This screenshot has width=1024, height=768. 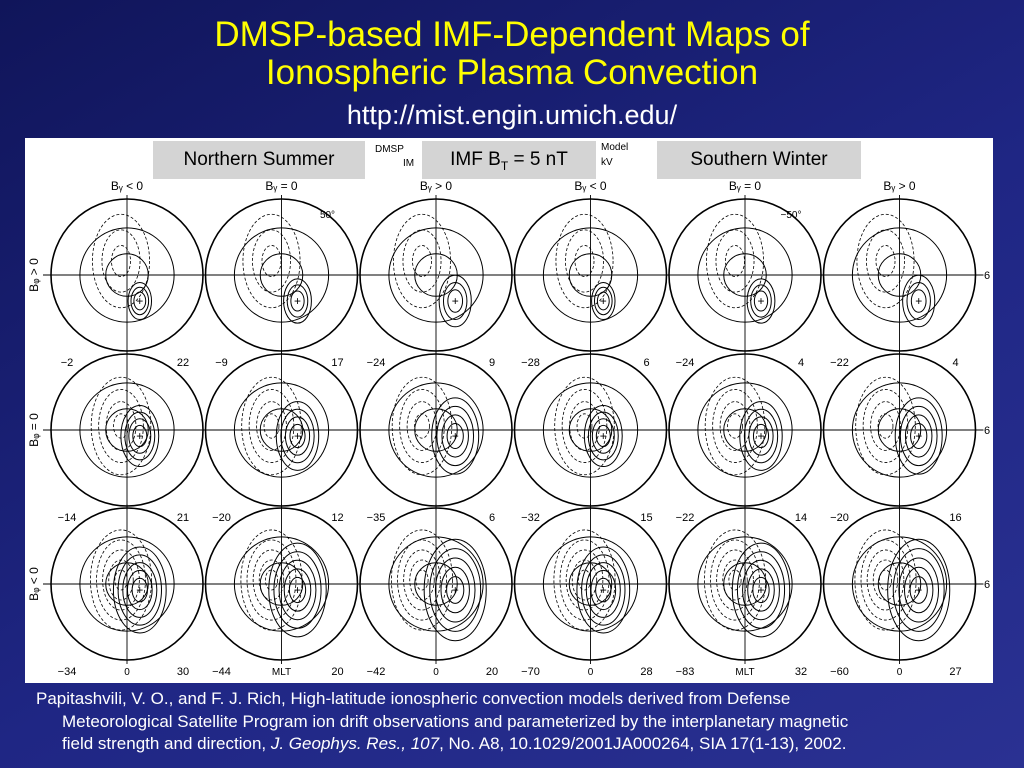 I want to click on potential-min-value: −14, so click(x=67, y=518).